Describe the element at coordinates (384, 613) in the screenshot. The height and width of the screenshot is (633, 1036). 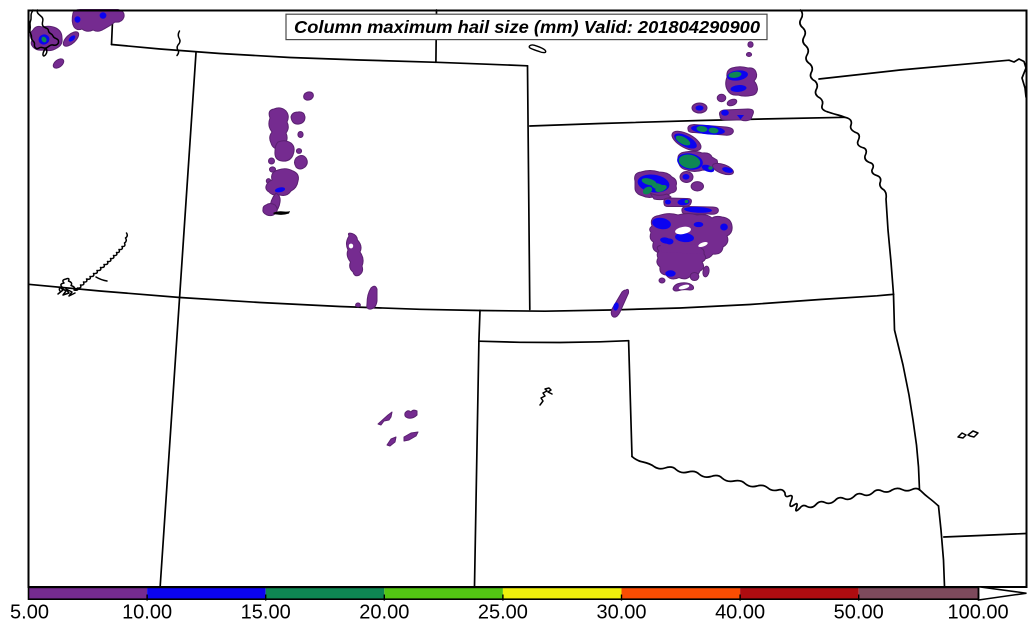
I see `svg-text: 20.00` at that location.